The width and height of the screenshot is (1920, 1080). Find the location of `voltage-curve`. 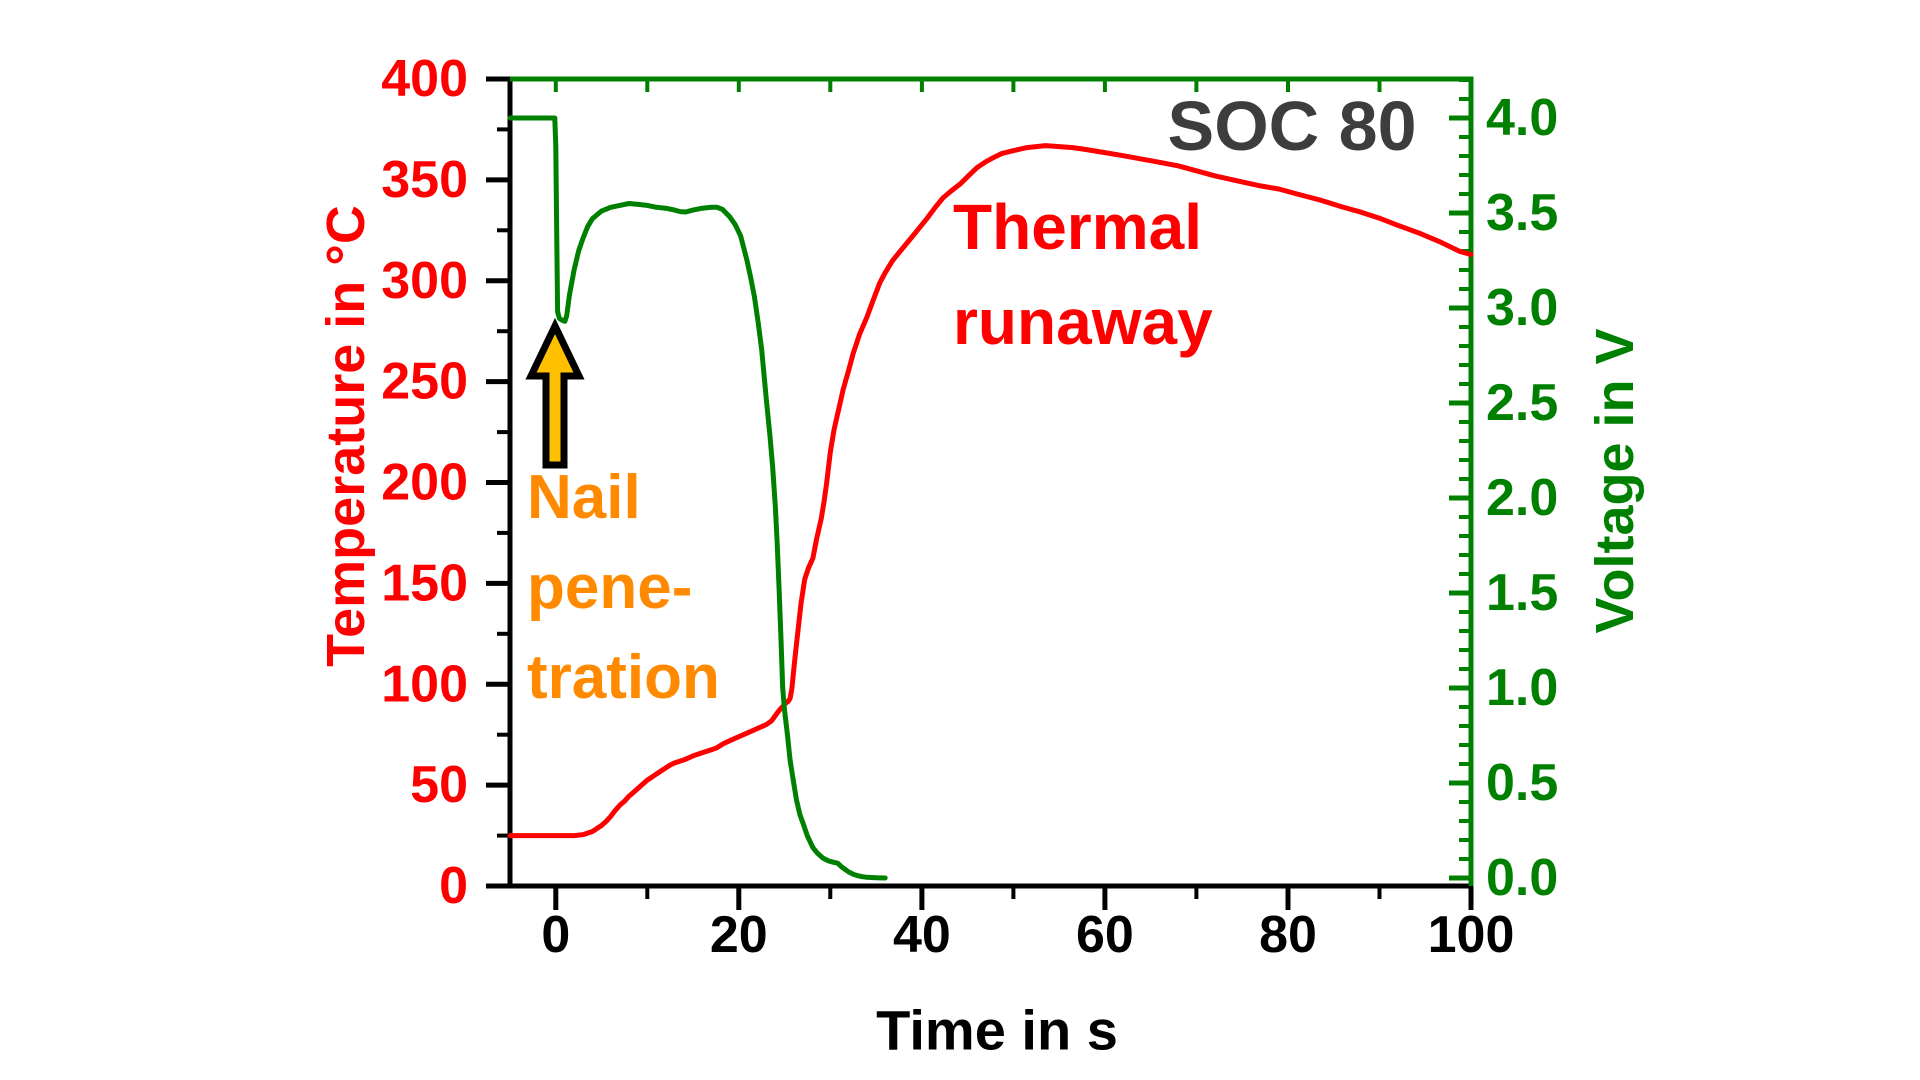

voltage-curve is located at coordinates (697, 498).